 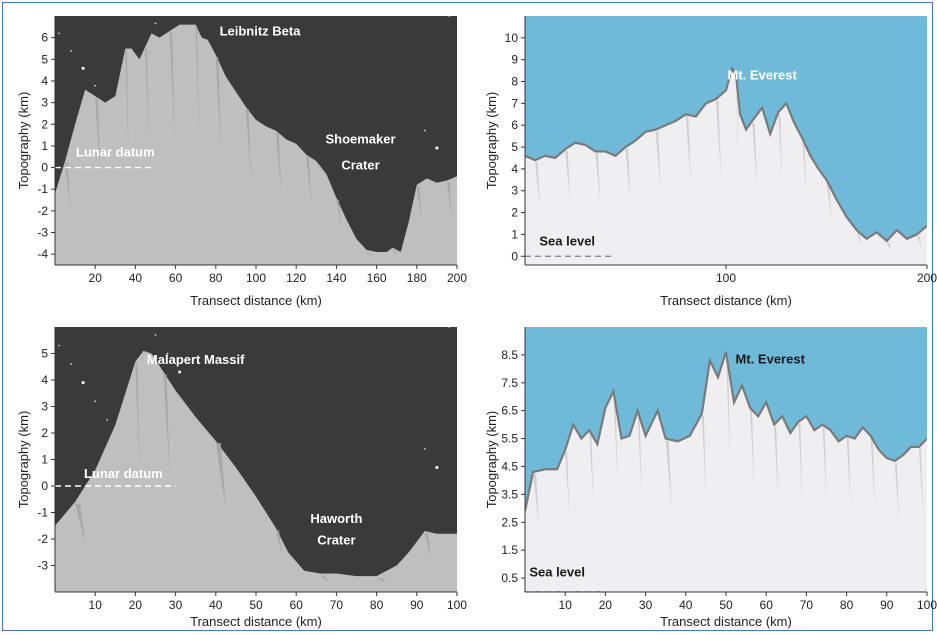 I want to click on y-tick-label: 3, so click(x=44, y=103).